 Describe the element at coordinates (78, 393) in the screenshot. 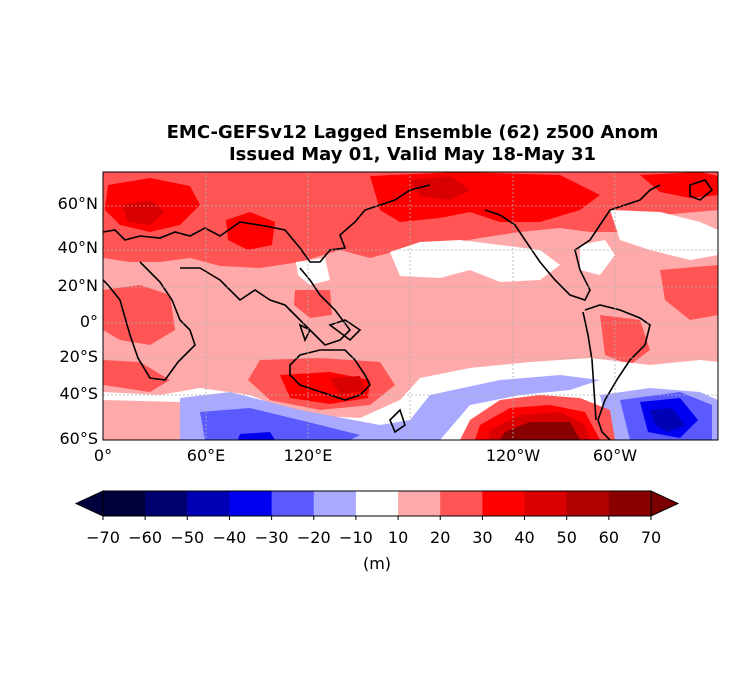

I see `lat-label-40s: 40°S` at that location.